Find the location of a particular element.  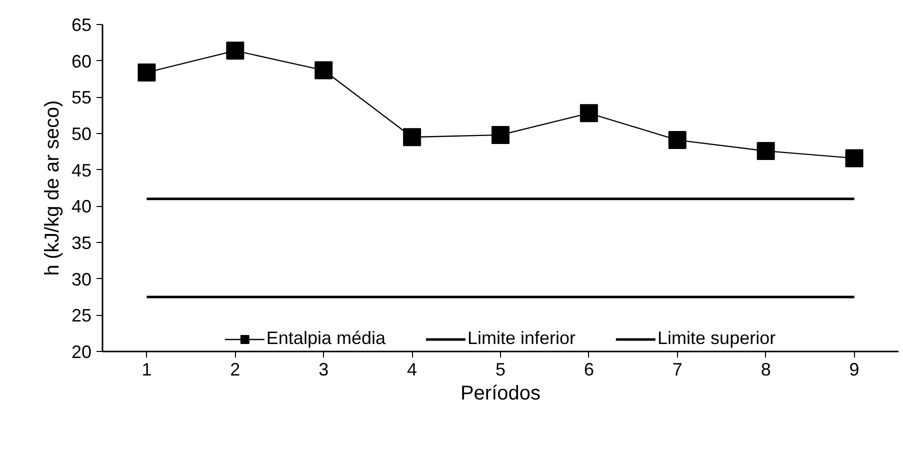

x-tick-label: 1 is located at coordinates (147, 370).